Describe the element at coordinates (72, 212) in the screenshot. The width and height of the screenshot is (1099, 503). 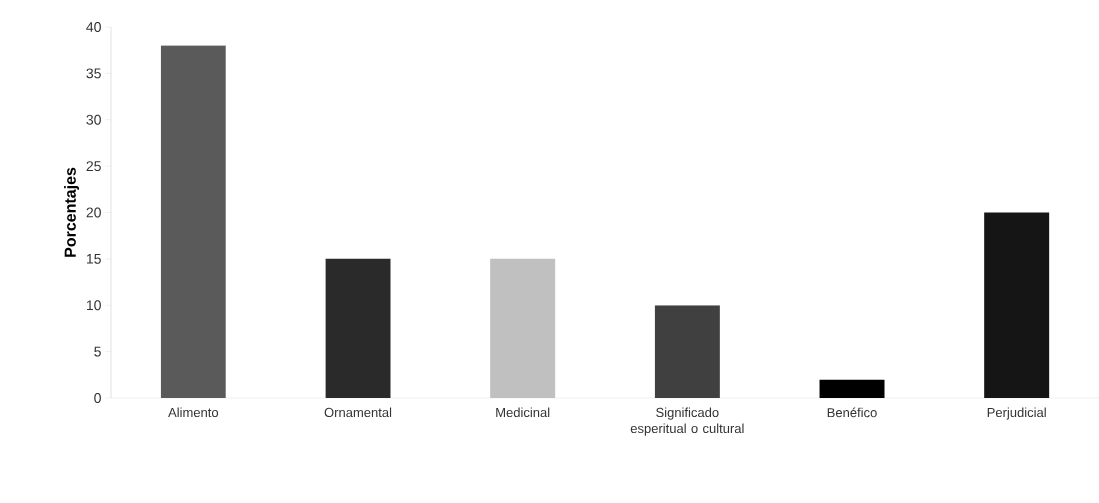
I see `y-axis-title: Porcentajes` at that location.